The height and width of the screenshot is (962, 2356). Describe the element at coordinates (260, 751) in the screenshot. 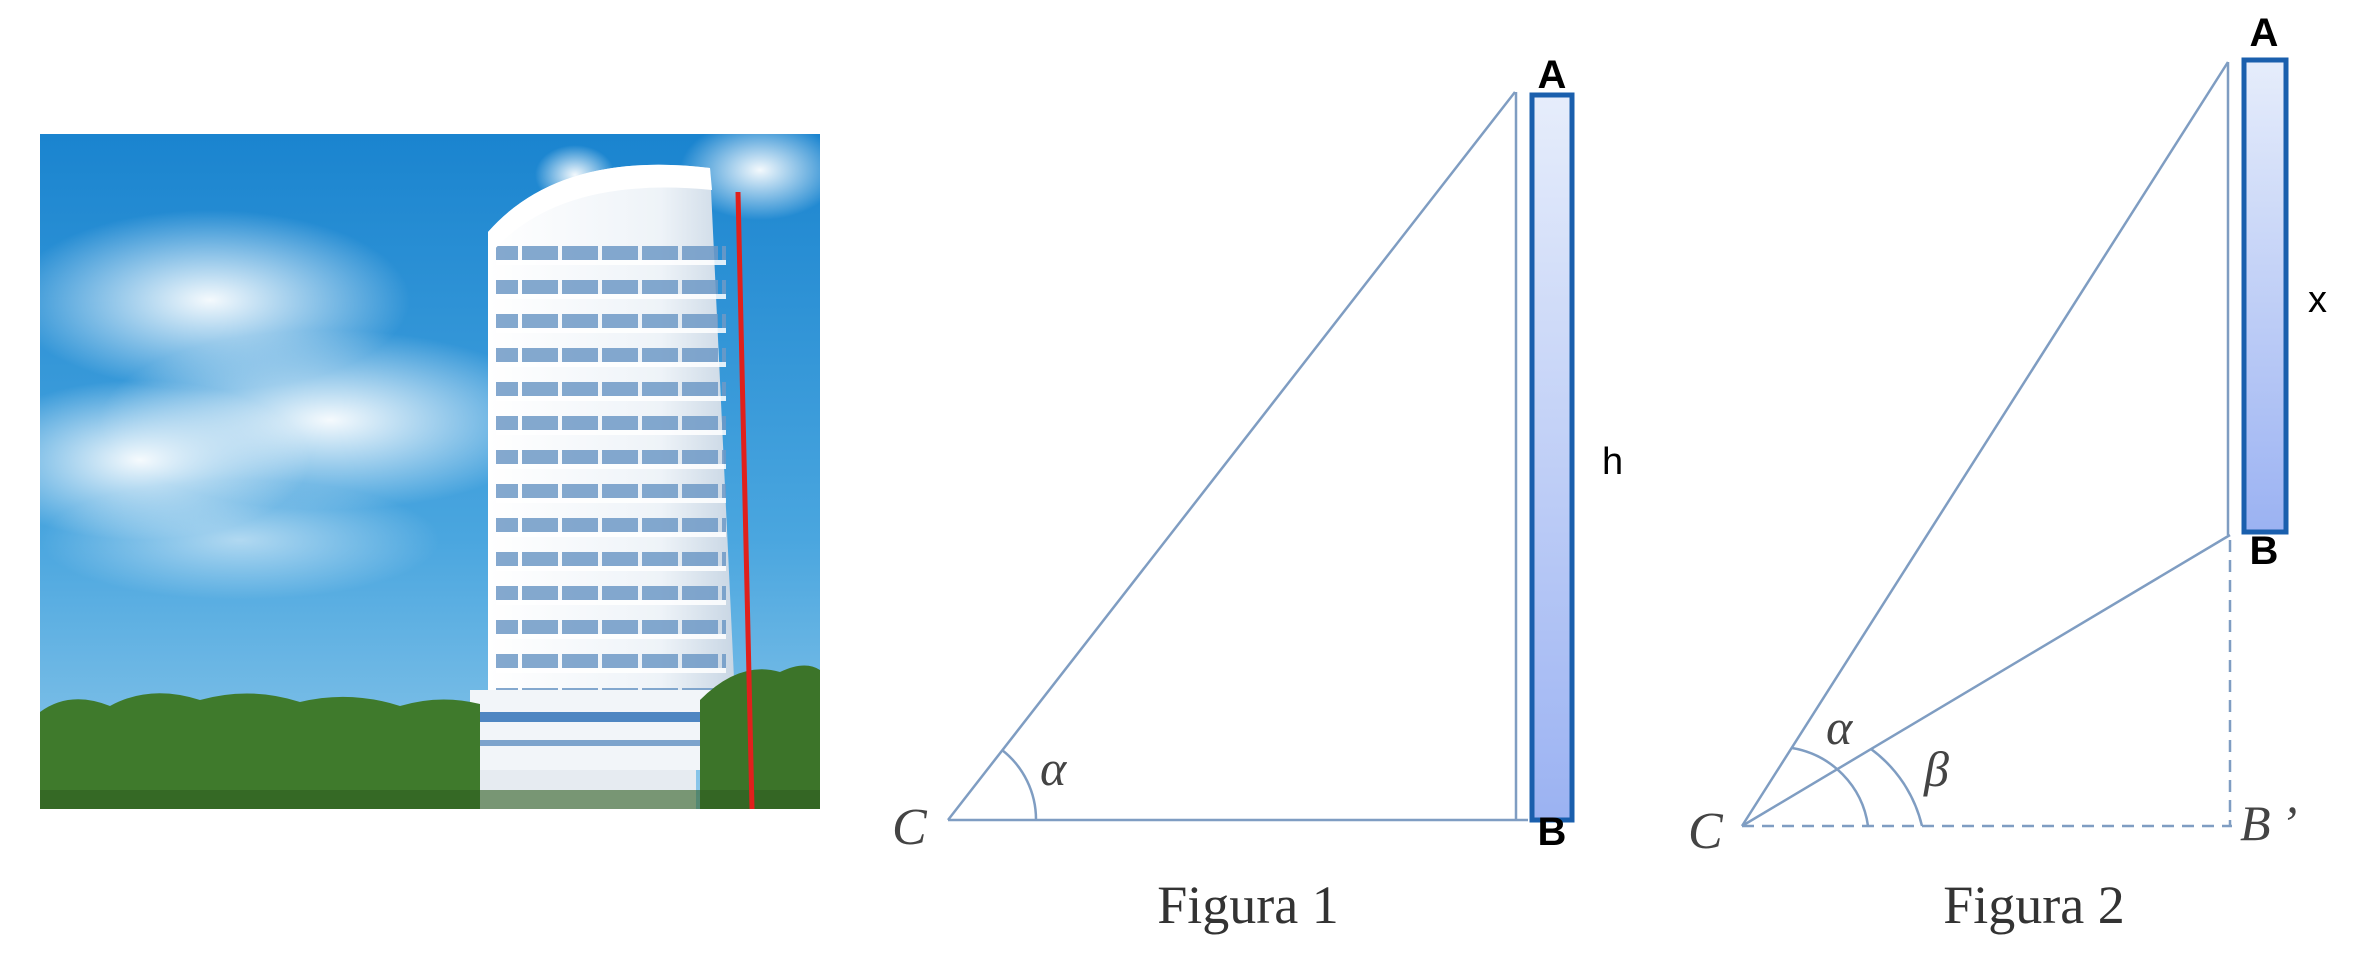

I see `photo-trees` at that location.